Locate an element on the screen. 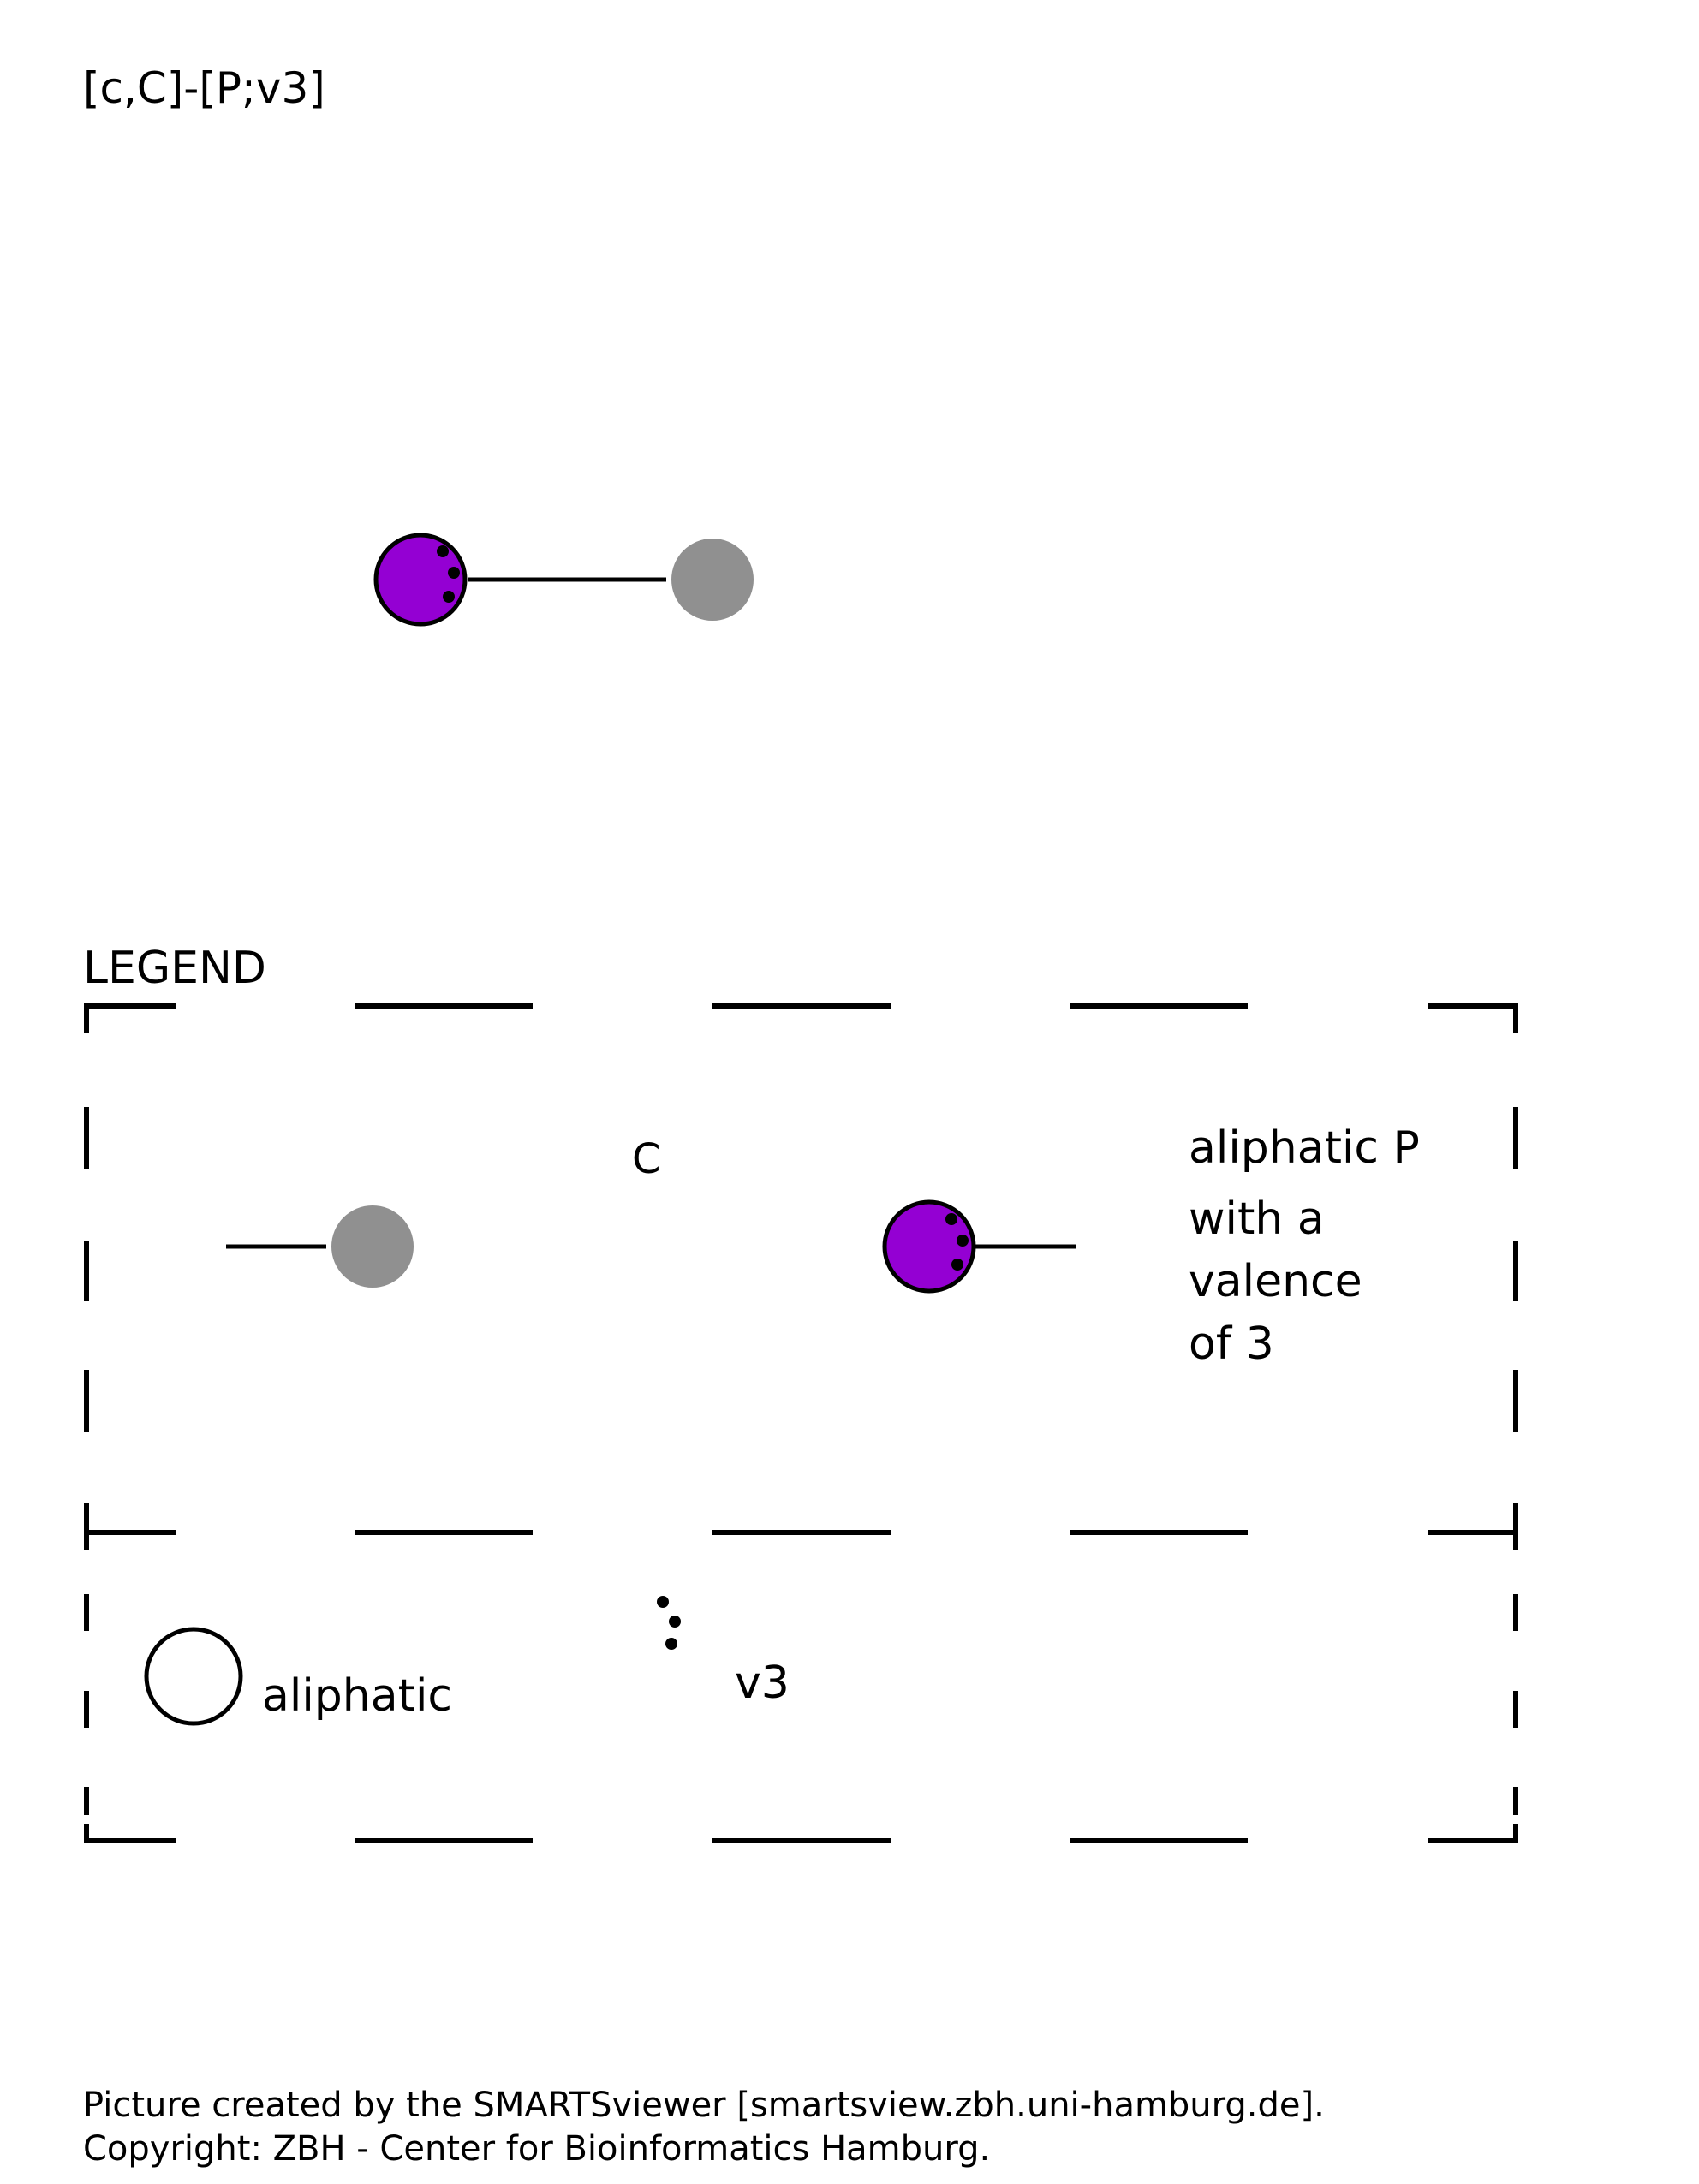 This screenshot has width=1699, height=2184. valence-dots-legend-icon is located at coordinates (669, 1623).